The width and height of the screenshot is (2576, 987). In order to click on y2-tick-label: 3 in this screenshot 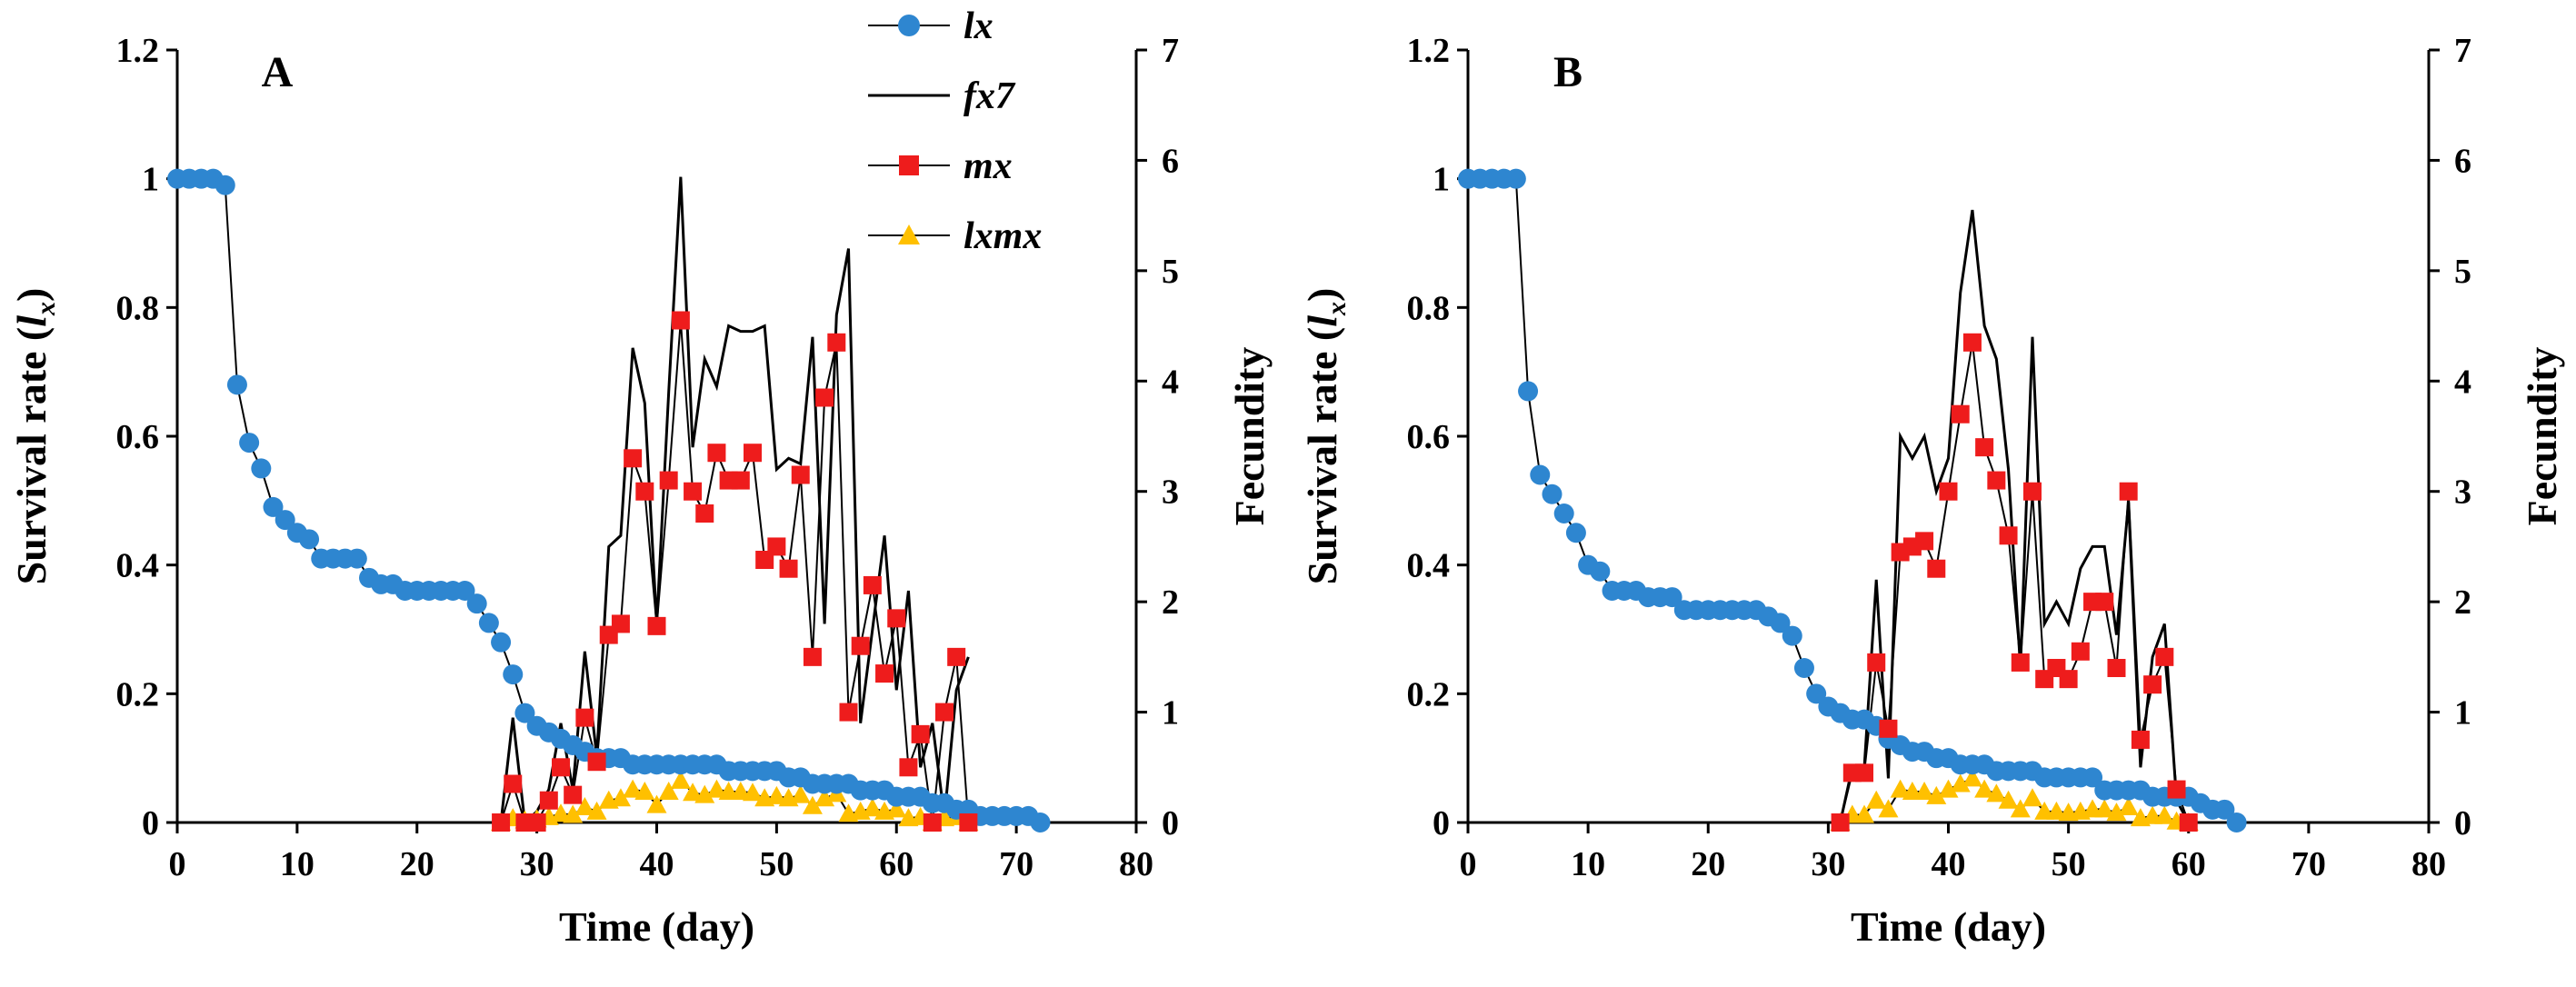, I will do `click(2462, 493)`.